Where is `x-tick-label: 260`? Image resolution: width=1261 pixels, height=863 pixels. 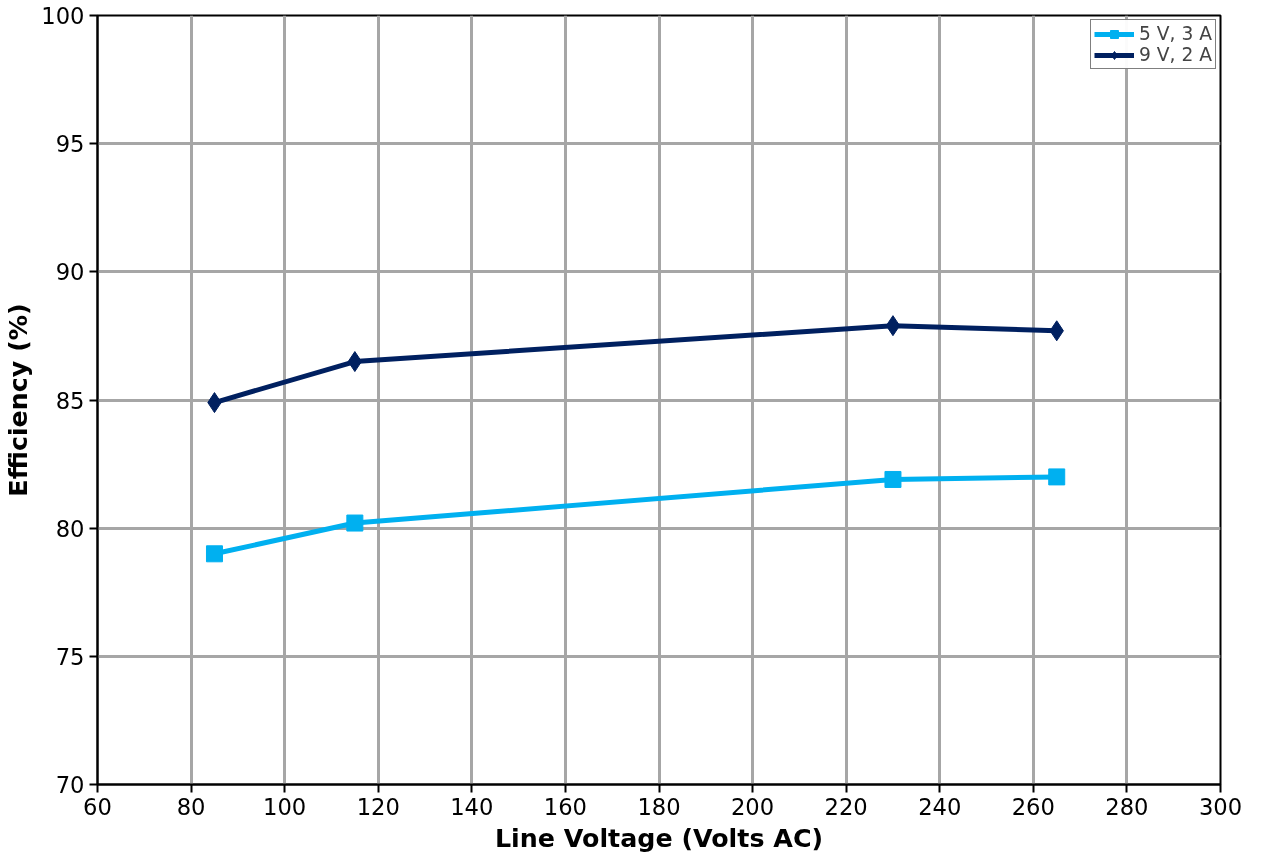
x-tick-label: 260 is located at coordinates (1033, 806).